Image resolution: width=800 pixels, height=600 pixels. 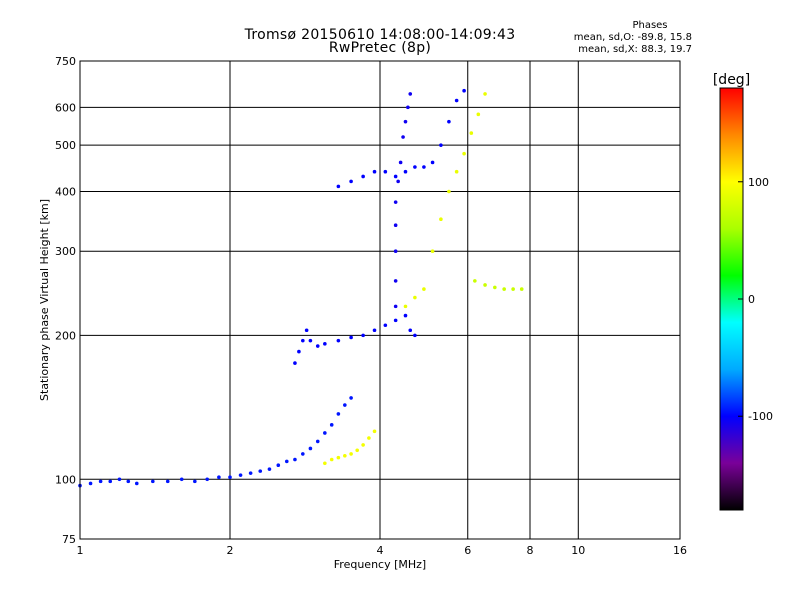 What do you see at coordinates (80, 550) in the screenshot?
I see `x-tick-label: 1` at bounding box center [80, 550].